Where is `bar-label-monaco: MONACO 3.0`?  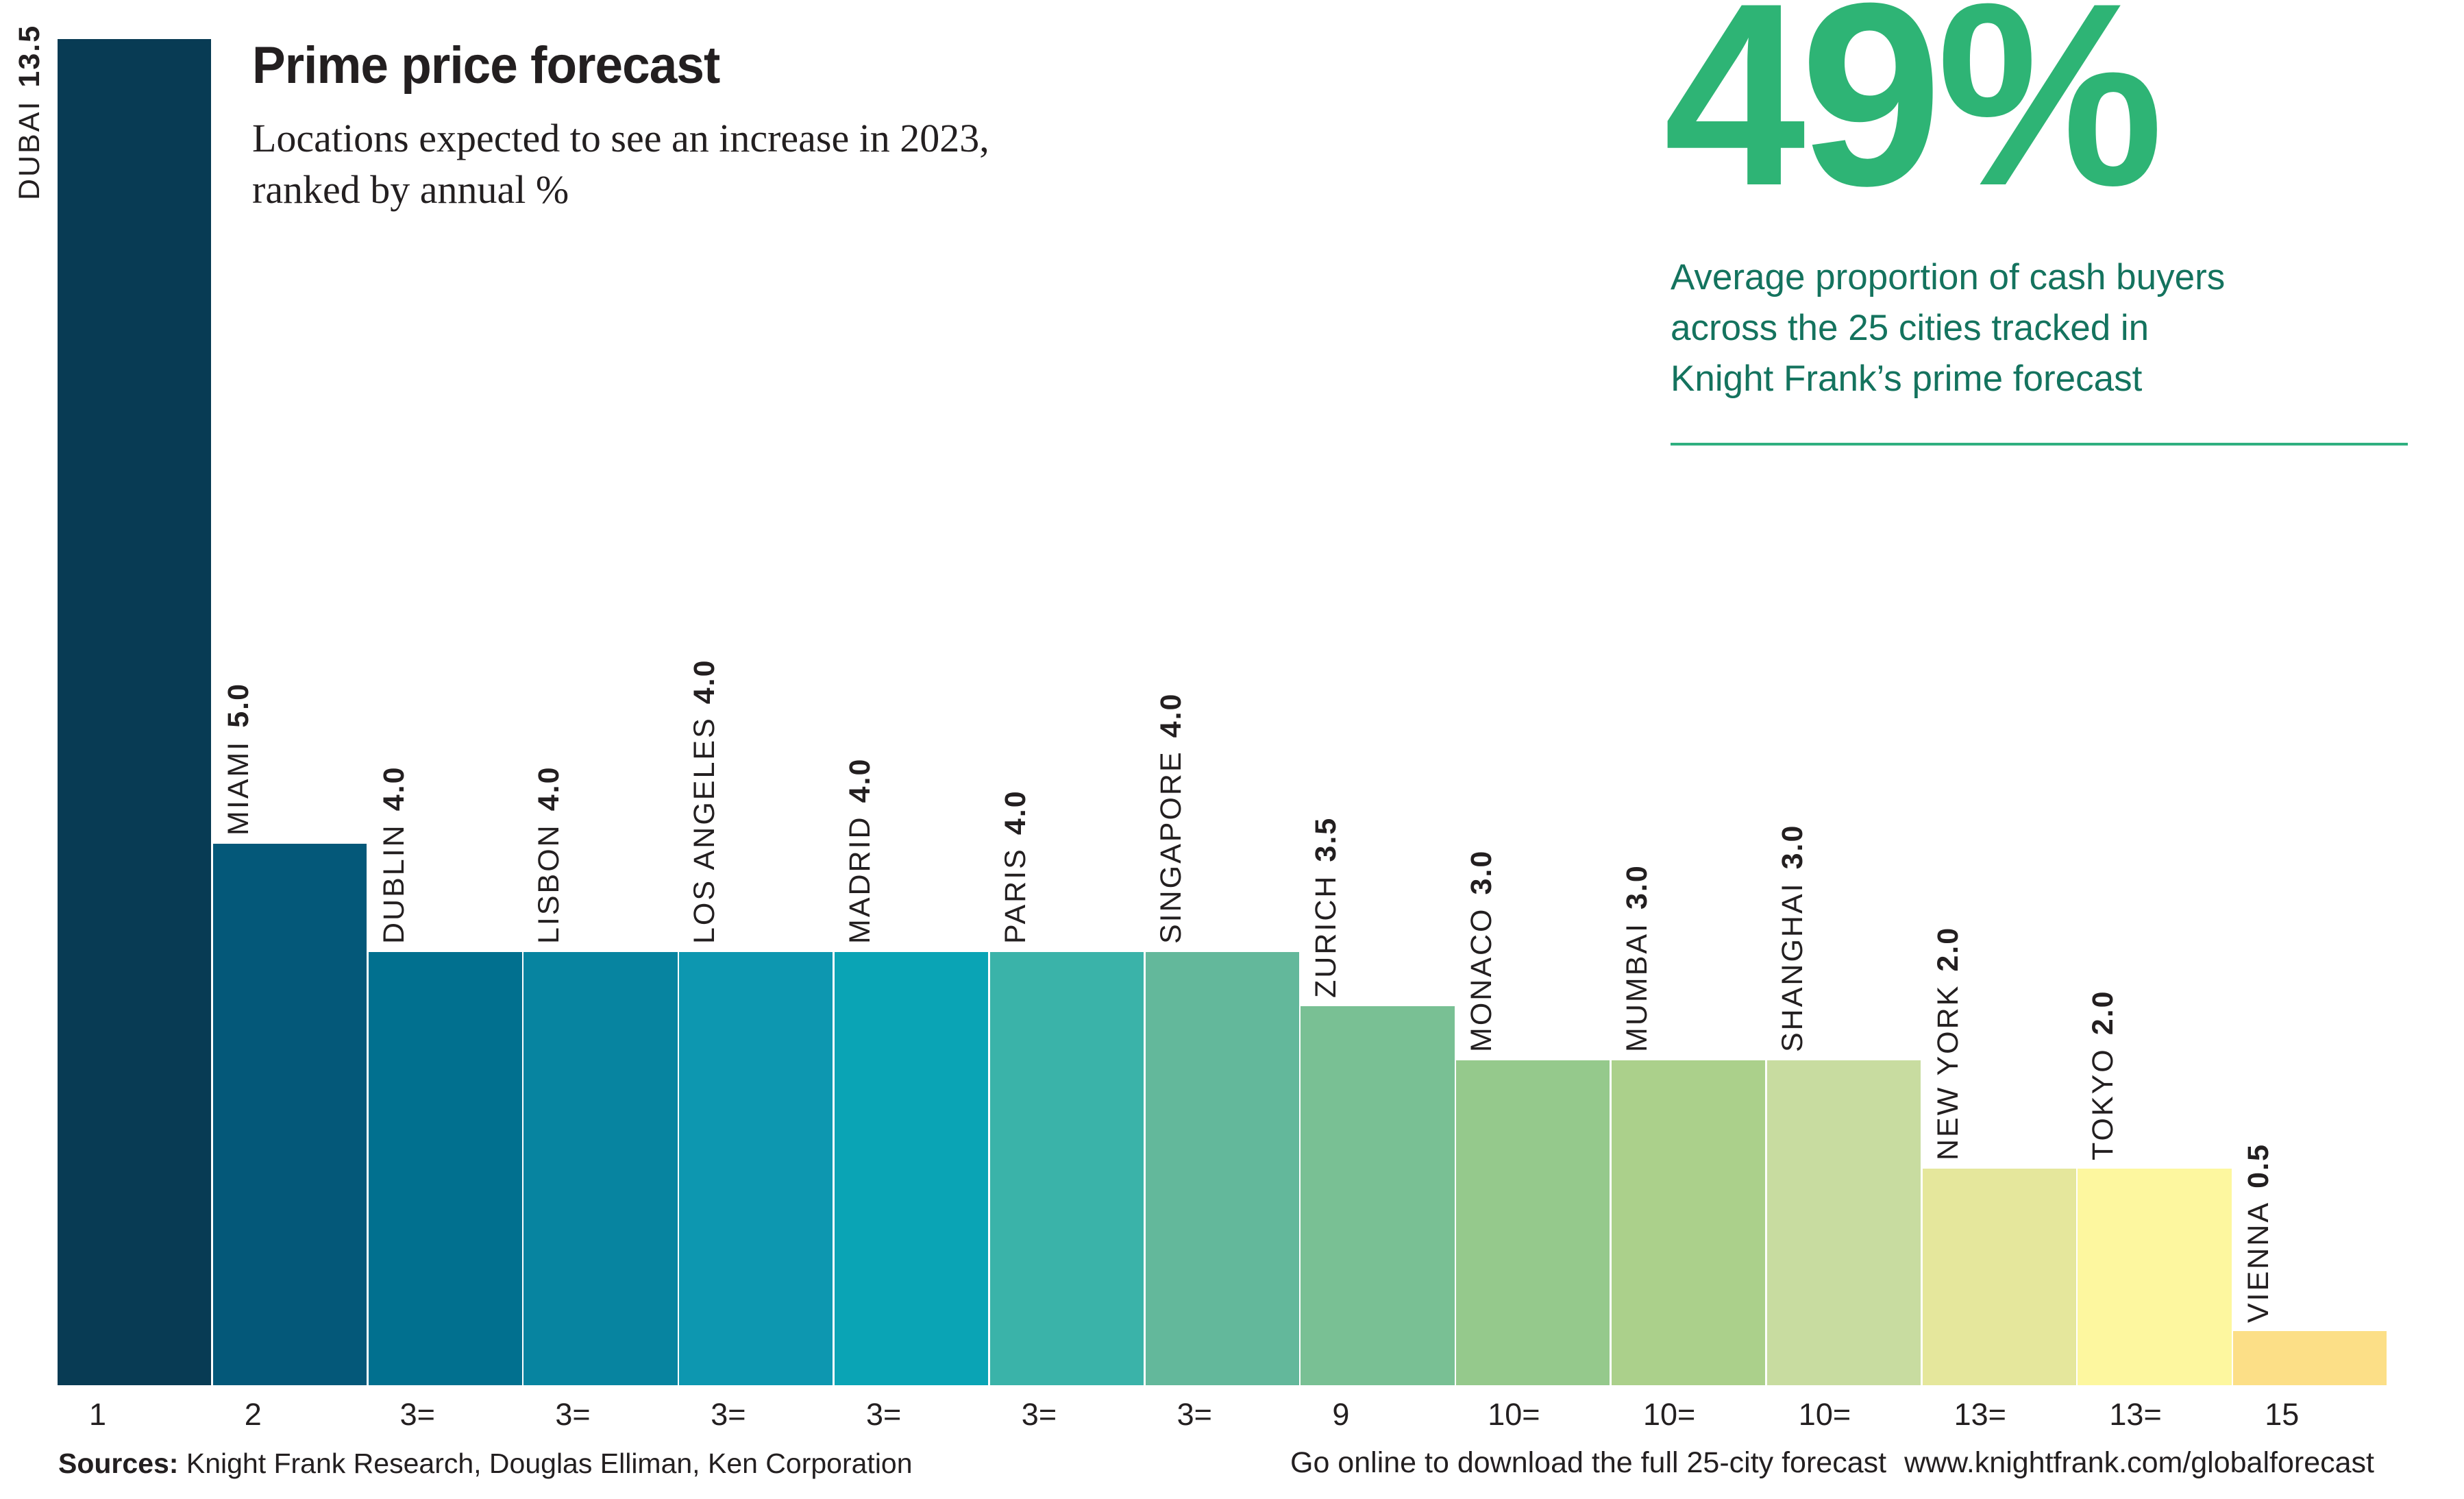
bar-label-monaco: MONACO 3.0 is located at coordinates (1482, 951).